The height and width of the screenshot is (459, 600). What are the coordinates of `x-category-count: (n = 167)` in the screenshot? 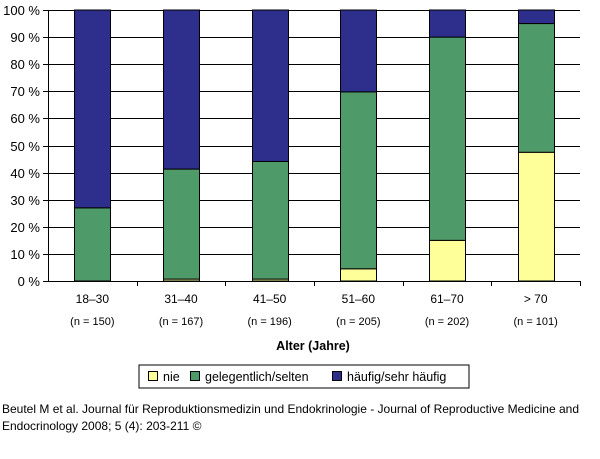 It's located at (181, 322).